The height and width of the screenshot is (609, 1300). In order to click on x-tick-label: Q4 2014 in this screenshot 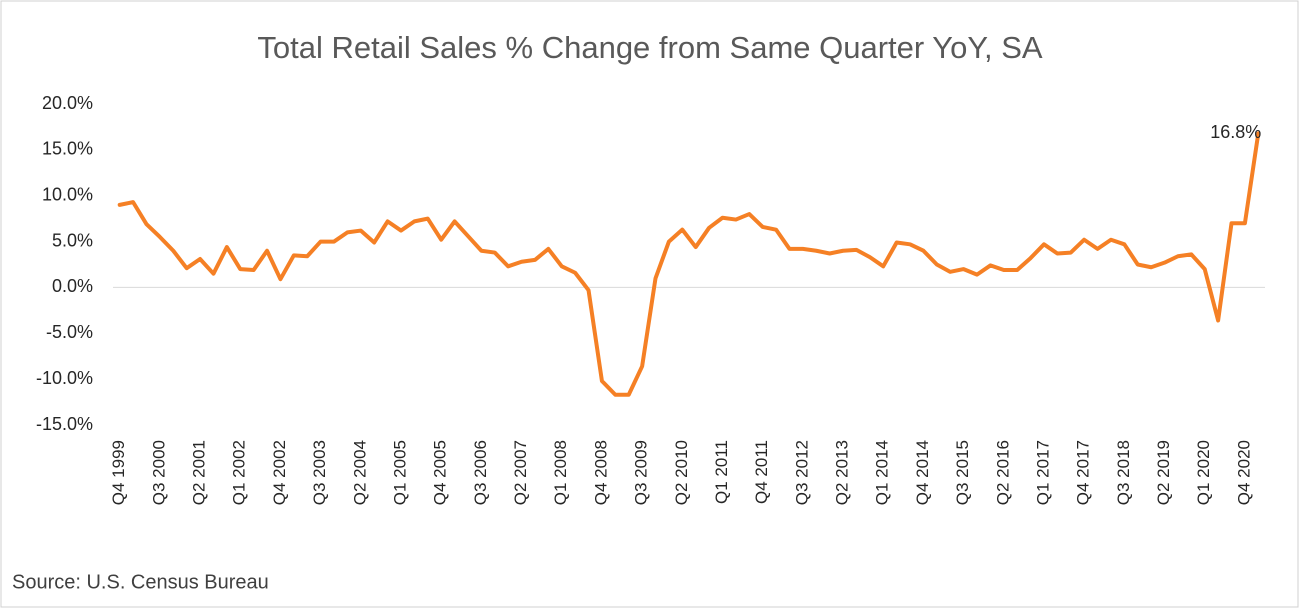, I will do `click(922, 472)`.